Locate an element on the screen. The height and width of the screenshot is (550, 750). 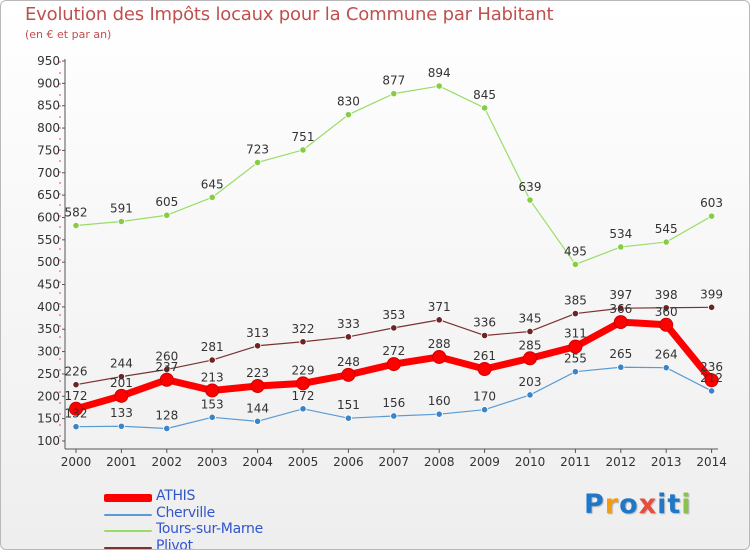
data-label-plivot: 397 is located at coordinates (620, 295).